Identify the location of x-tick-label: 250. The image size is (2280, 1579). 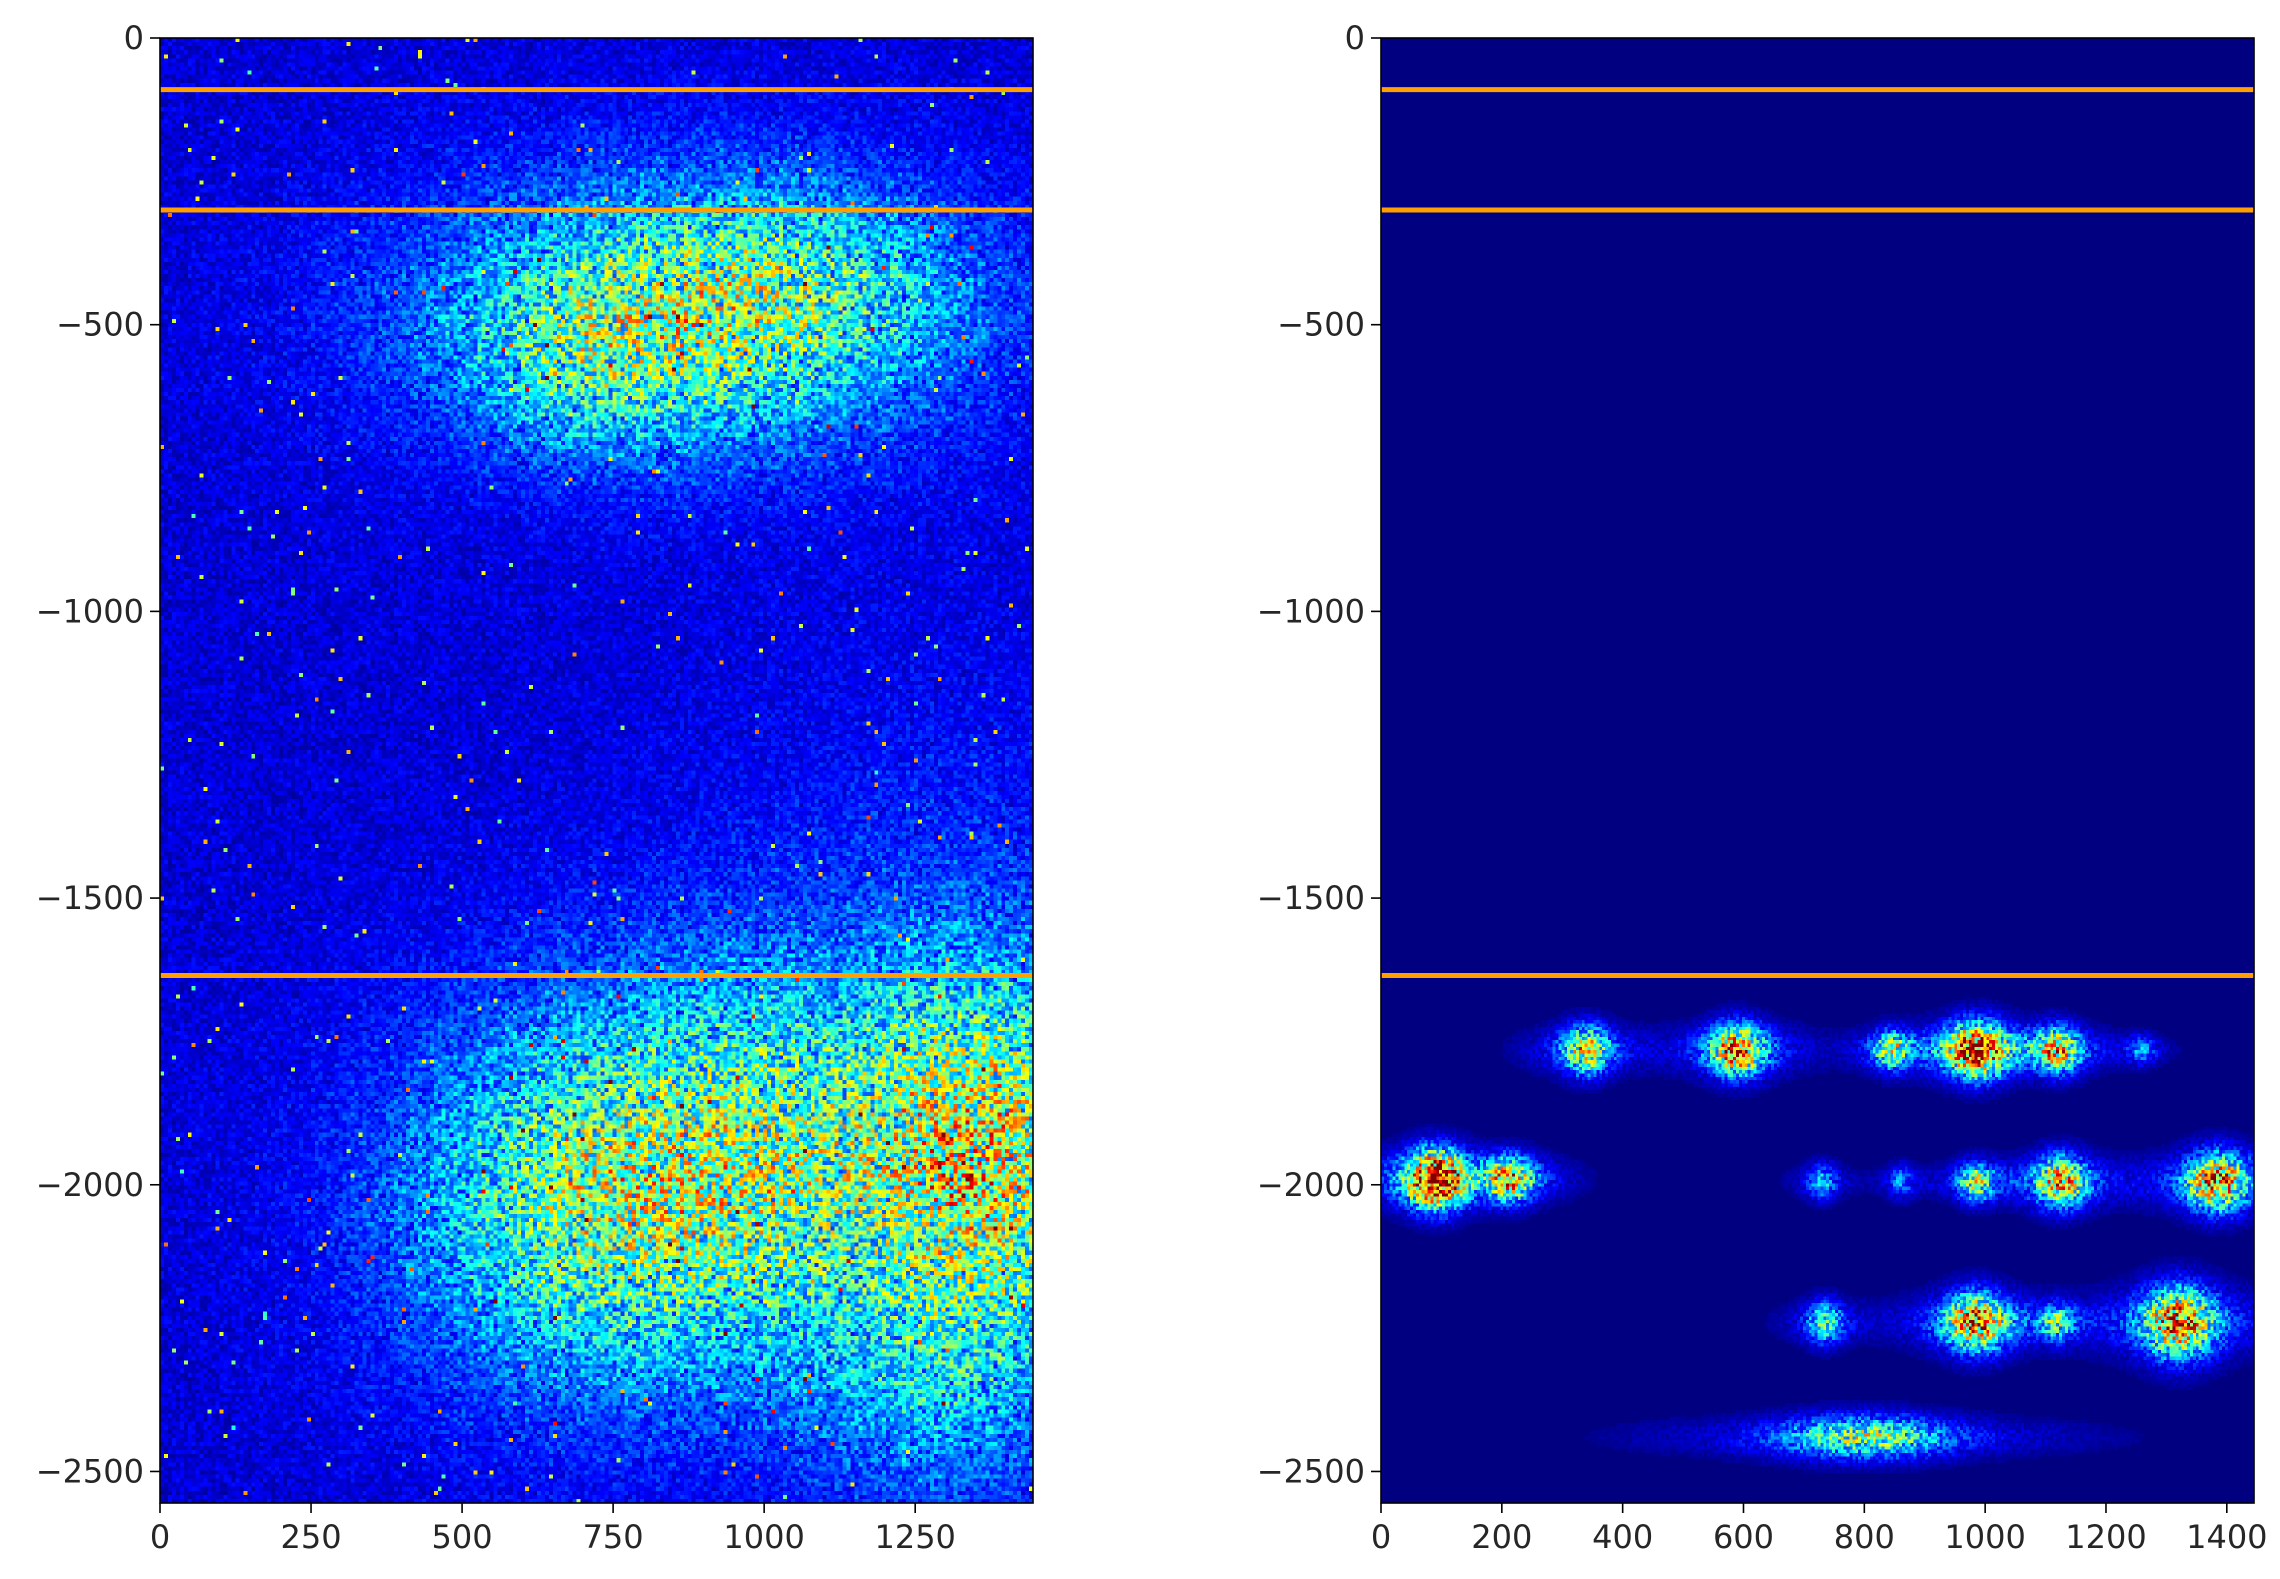
(310, 1537).